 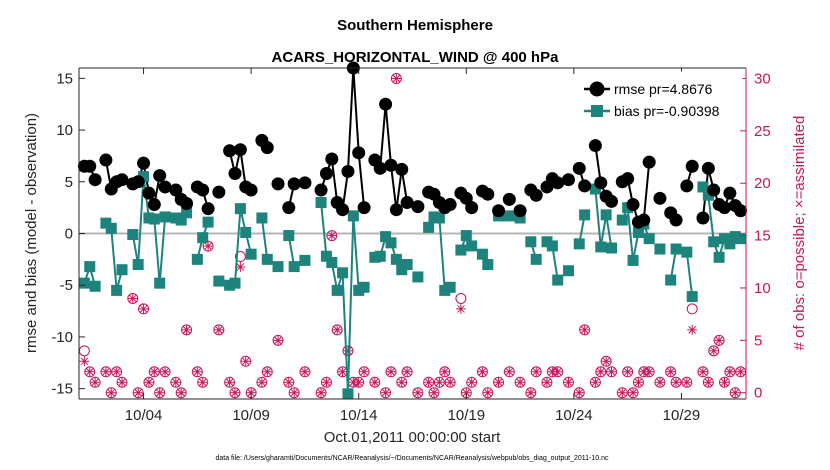 What do you see at coordinates (597, 89) in the screenshot?
I see `legend-rmse-marker` at bounding box center [597, 89].